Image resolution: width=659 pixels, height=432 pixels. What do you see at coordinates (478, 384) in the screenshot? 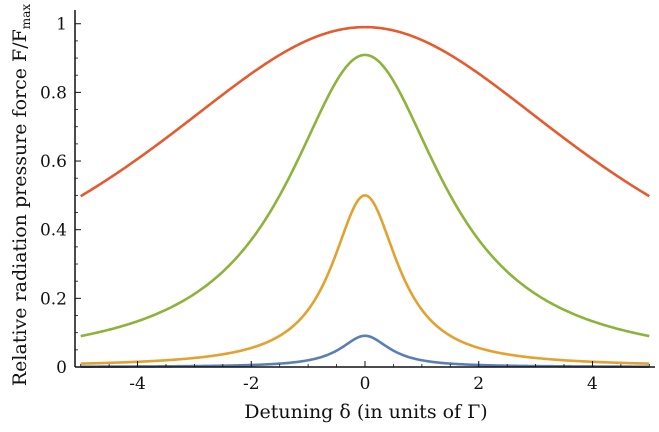
I see `x-tick-label: 2` at bounding box center [478, 384].